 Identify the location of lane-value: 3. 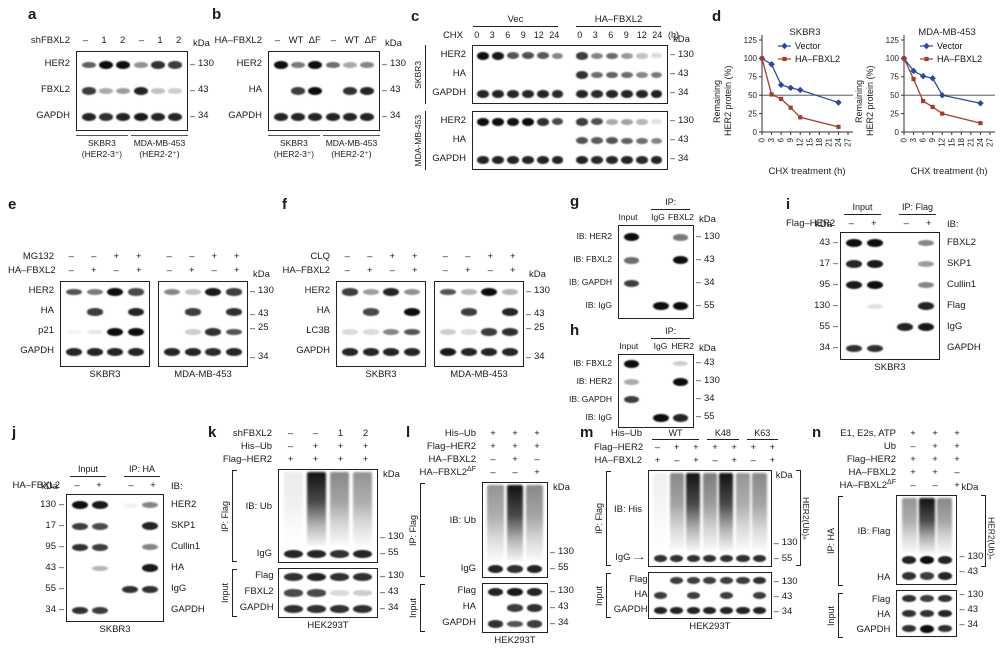
(492, 35).